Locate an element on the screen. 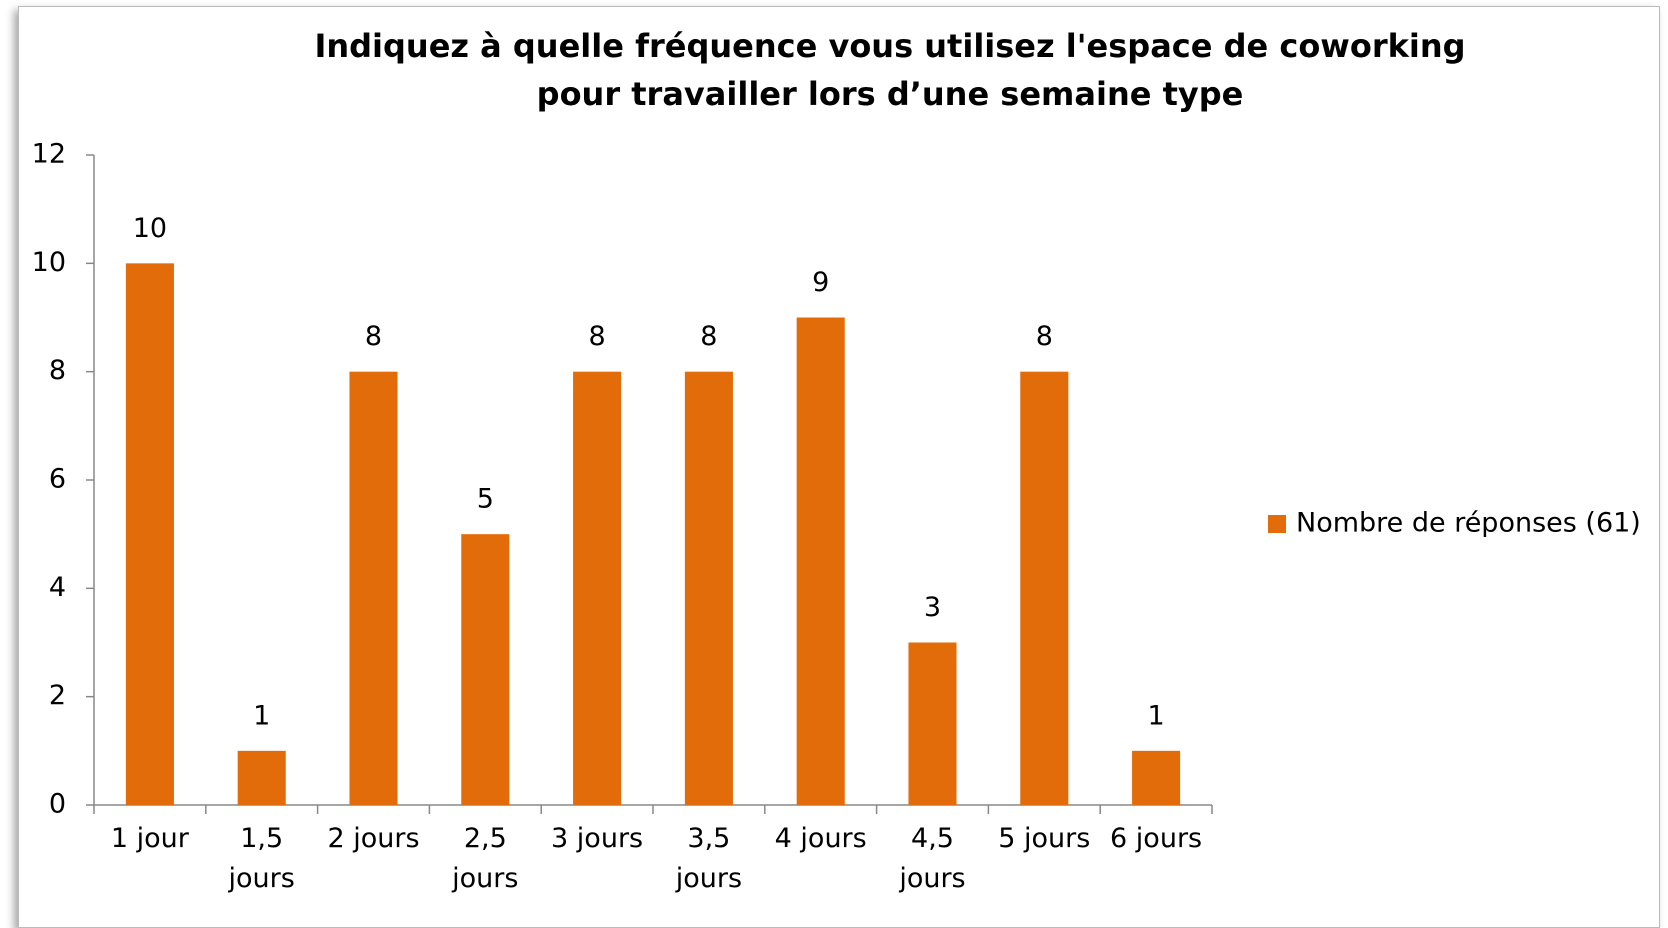  data-label: 9 is located at coordinates (820, 282).